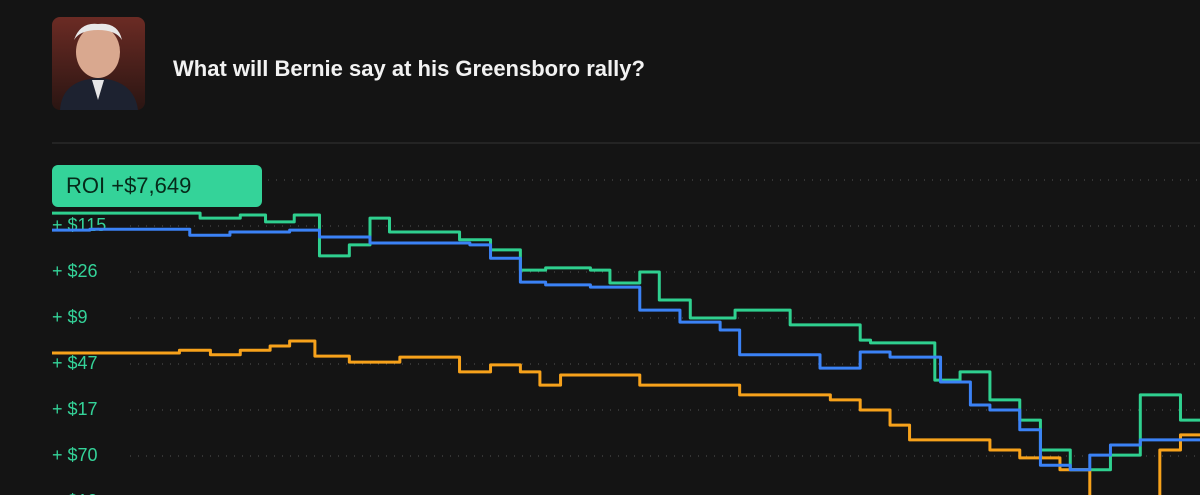 The height and width of the screenshot is (495, 1200). What do you see at coordinates (75, 493) in the screenshot?
I see `y-tick-label: + $10` at bounding box center [75, 493].